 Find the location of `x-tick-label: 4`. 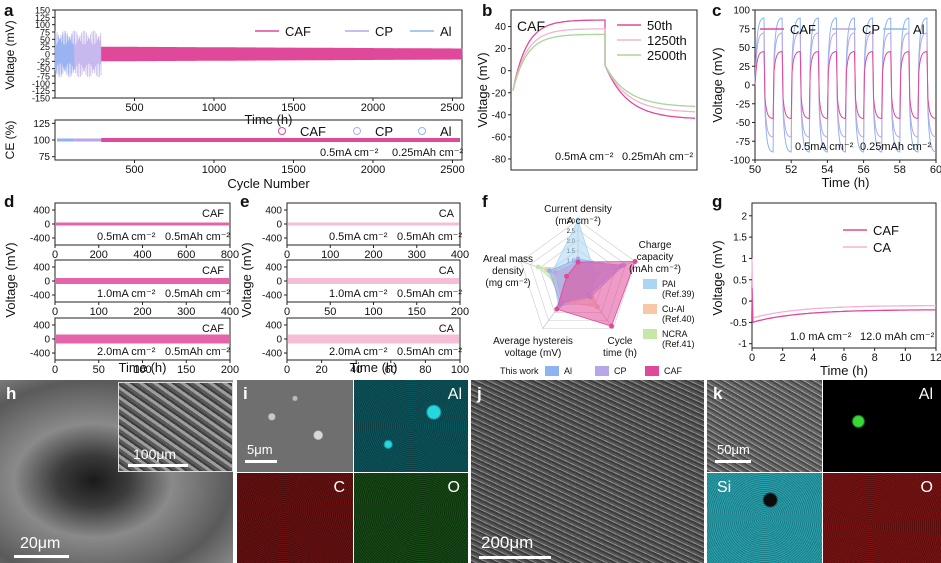

x-tick-label: 4 is located at coordinates (813, 358).